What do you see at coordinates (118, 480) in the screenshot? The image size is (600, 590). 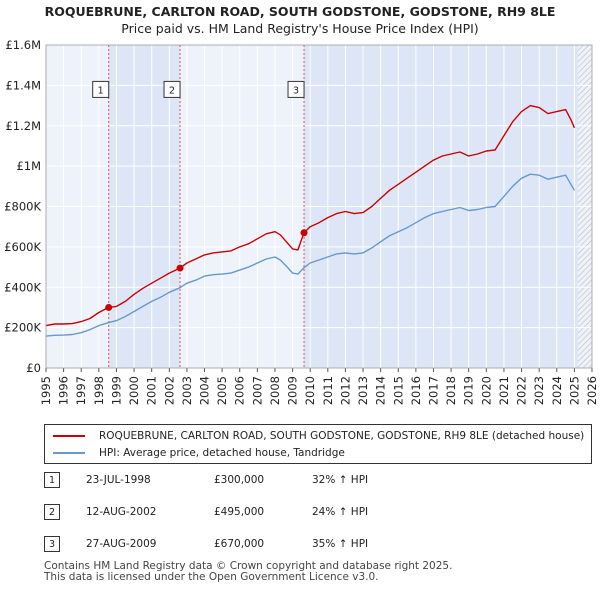 I see `sale-date: 23-JUL-1998` at bounding box center [118, 480].